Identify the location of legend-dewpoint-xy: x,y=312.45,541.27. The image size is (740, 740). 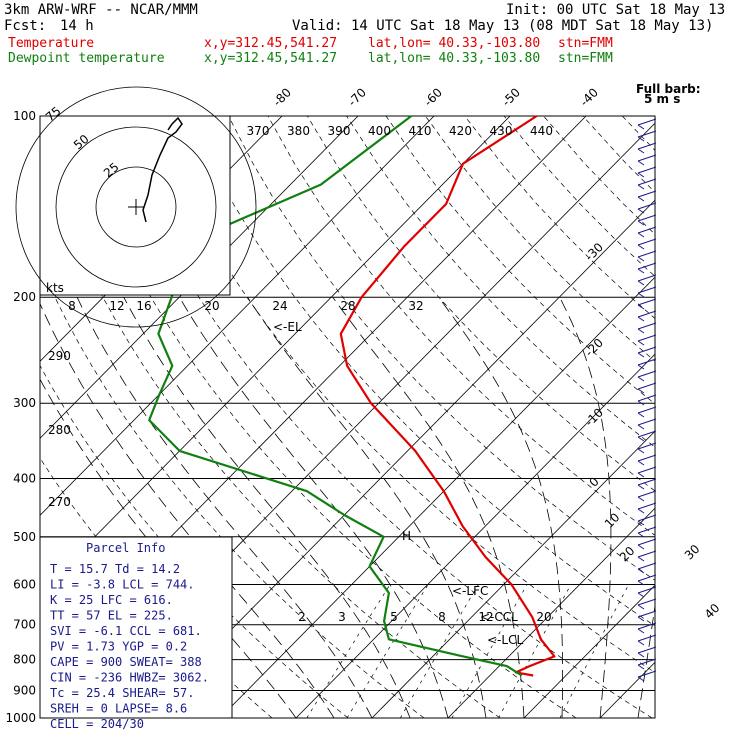
(271, 58).